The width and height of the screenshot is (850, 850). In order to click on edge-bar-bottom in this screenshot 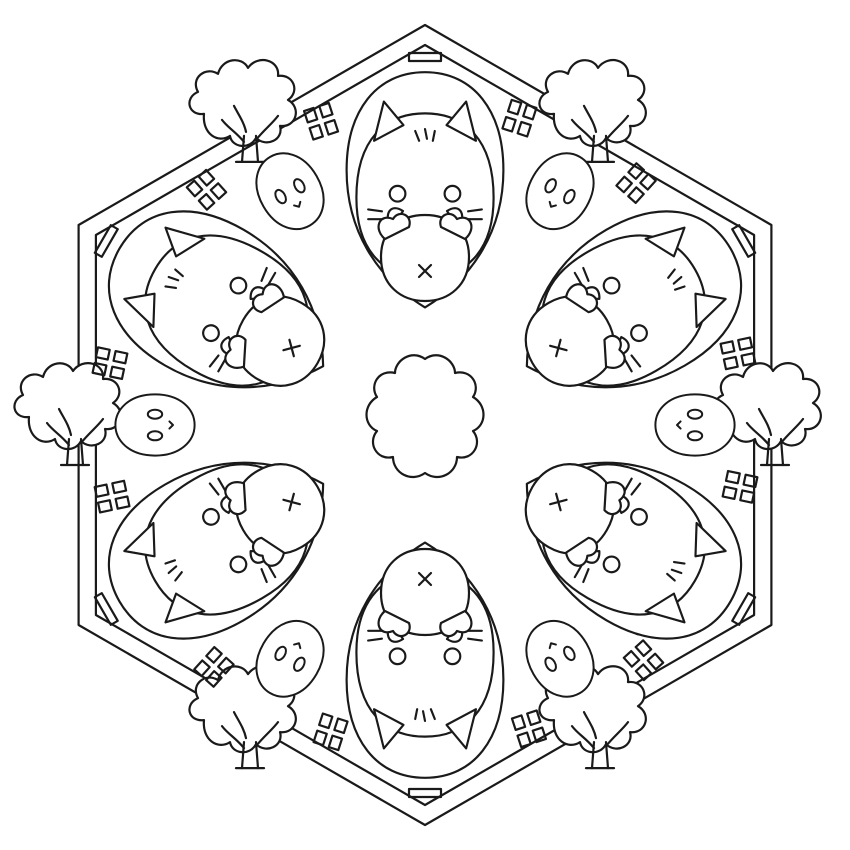, I will do `click(425, 793)`.